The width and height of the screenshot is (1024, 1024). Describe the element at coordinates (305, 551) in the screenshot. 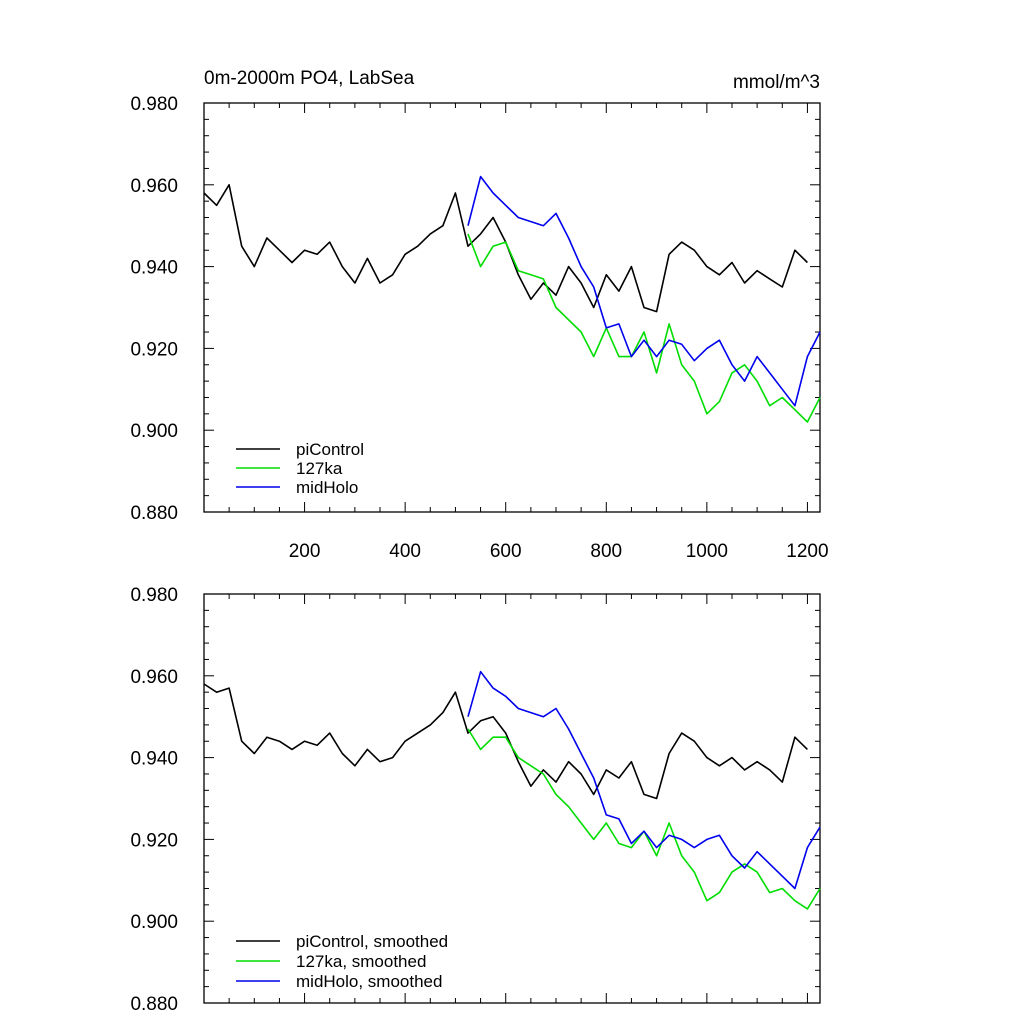

I see `x-tick-label: 200` at that location.